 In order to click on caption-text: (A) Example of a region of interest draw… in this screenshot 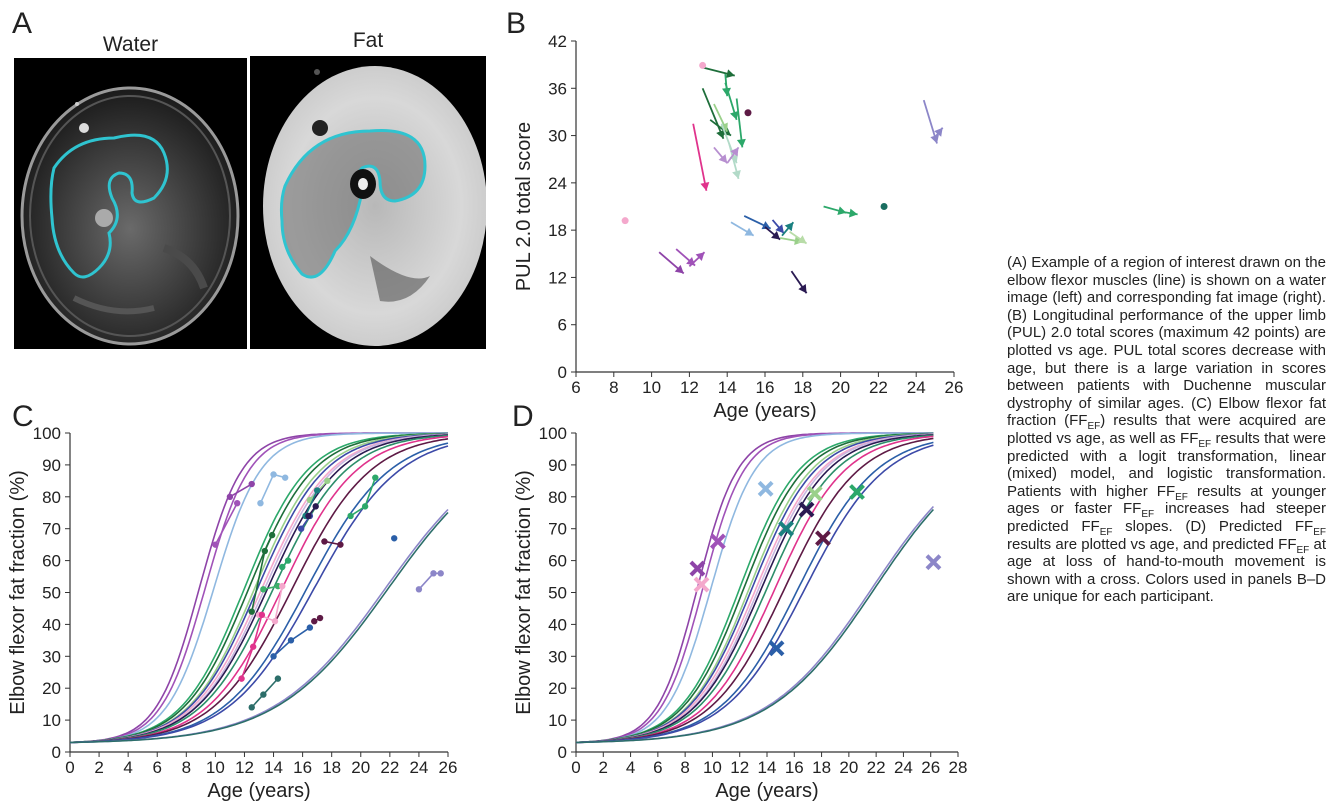, I will do `click(1166, 342)`.